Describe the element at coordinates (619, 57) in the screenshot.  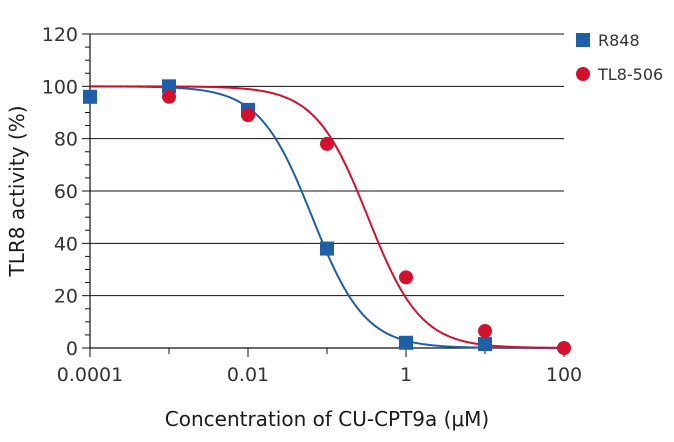
I see `legend: R848 TL8-506` at that location.